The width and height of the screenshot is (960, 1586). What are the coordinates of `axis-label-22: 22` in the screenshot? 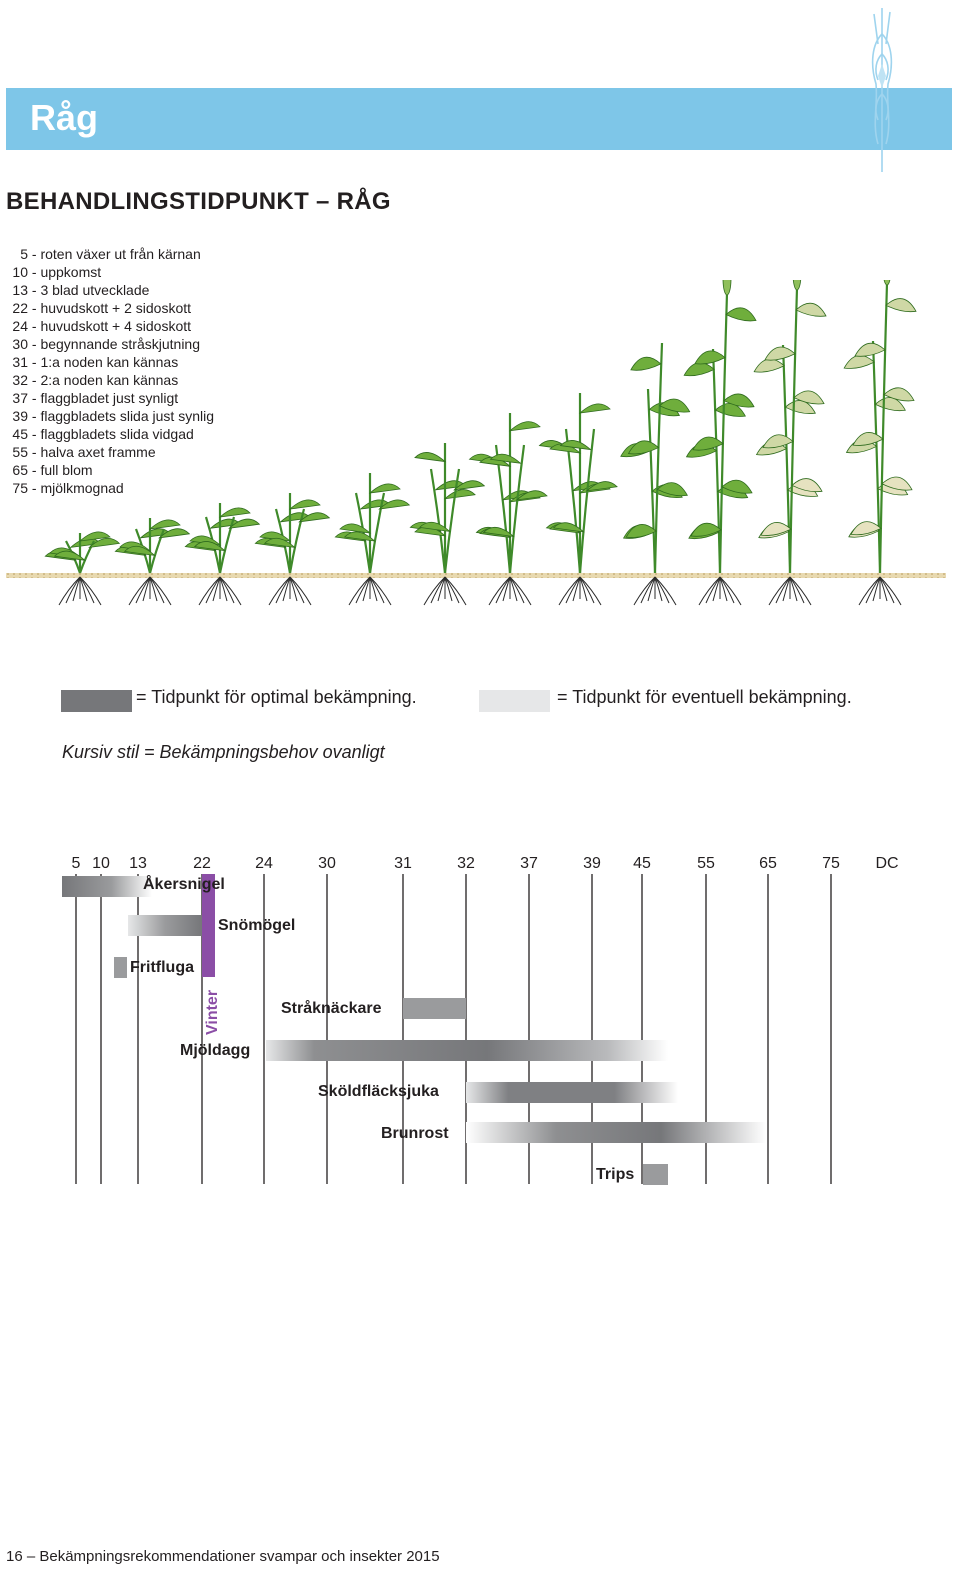 It's located at (202, 863).